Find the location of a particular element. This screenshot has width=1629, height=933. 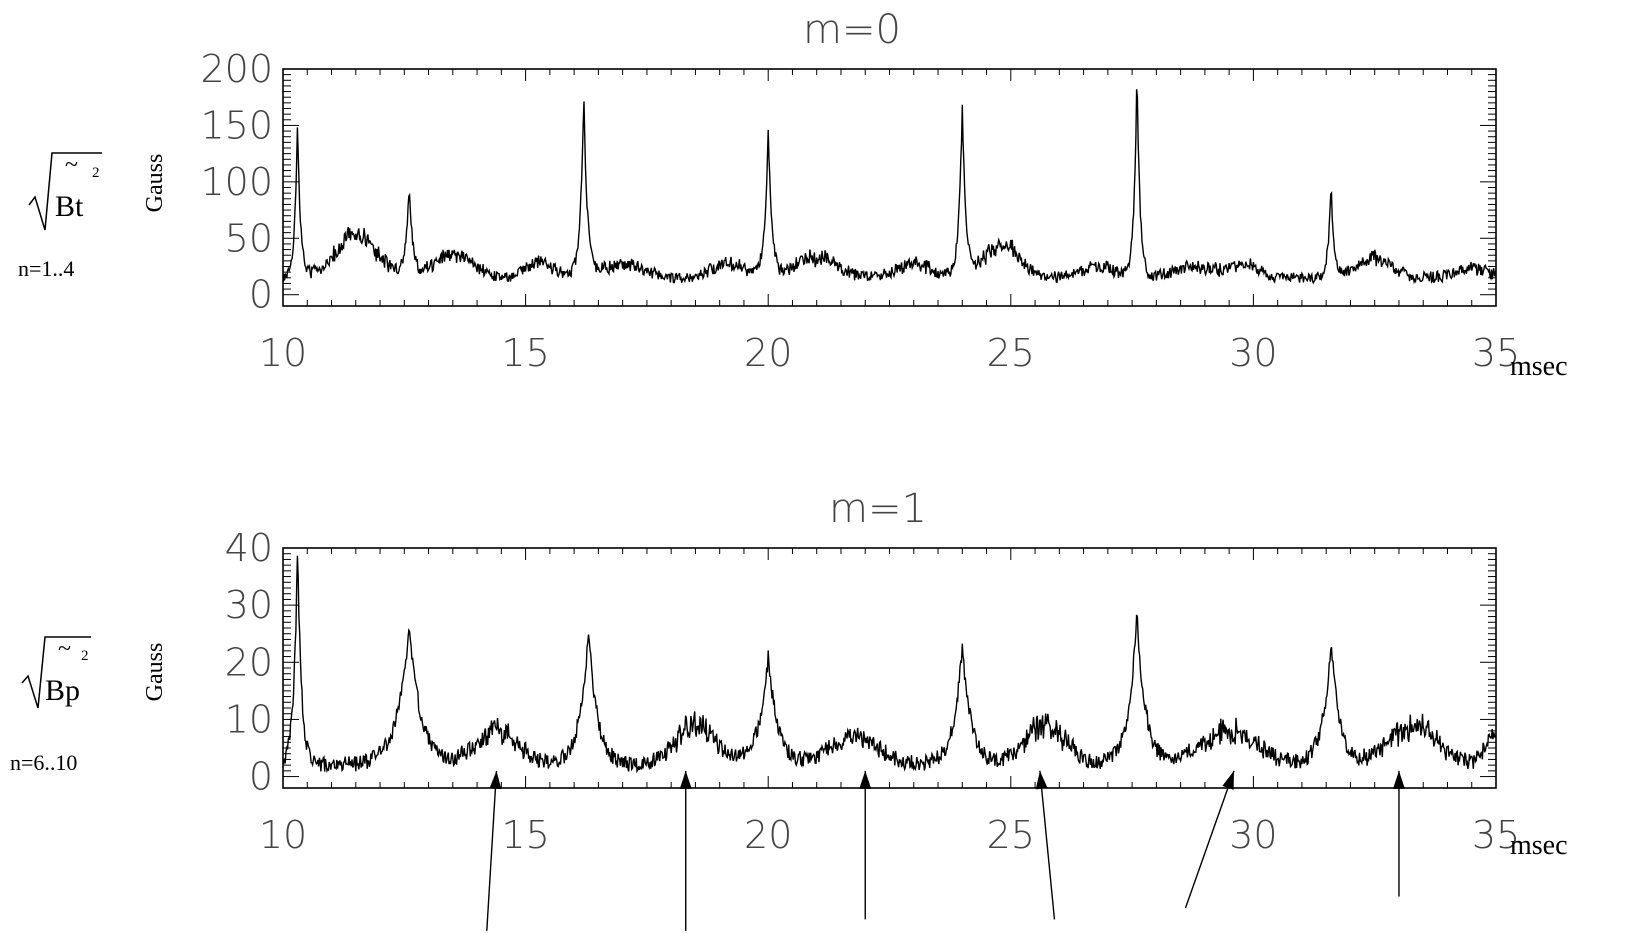

quantity-symbol: Bt is located at coordinates (69, 206).